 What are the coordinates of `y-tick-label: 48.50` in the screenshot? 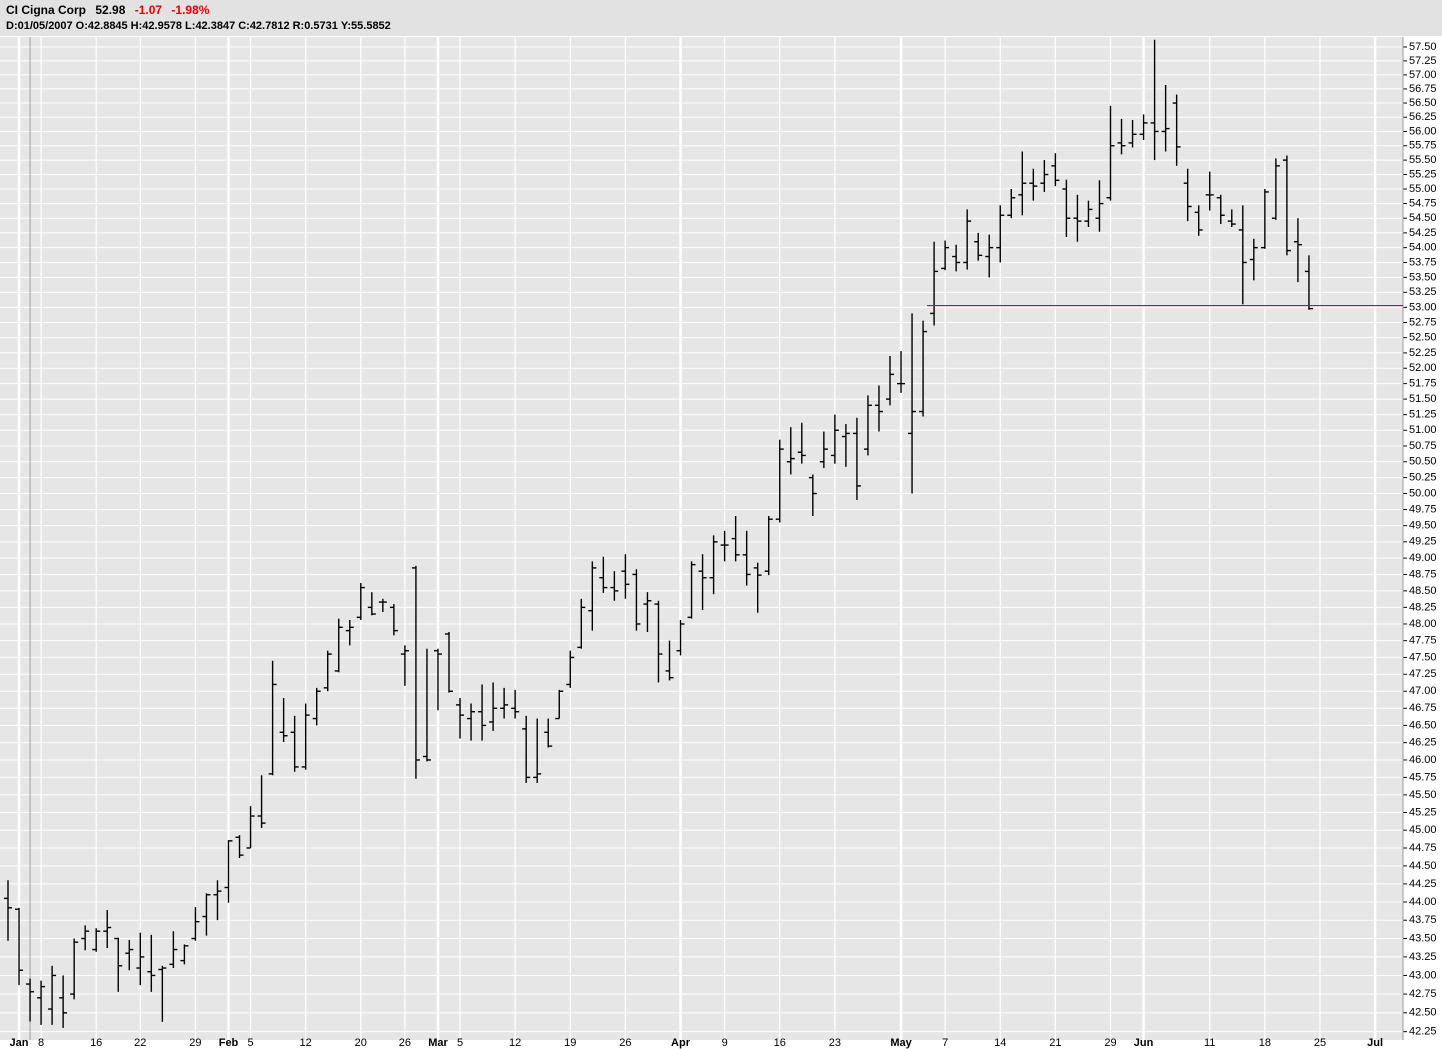 It's located at (1423, 591).